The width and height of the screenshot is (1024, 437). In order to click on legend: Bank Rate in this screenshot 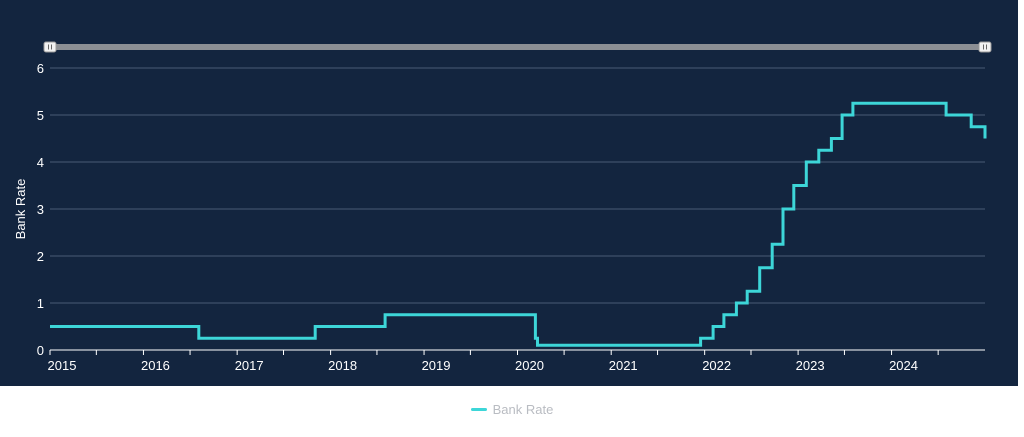, I will do `click(512, 407)`.